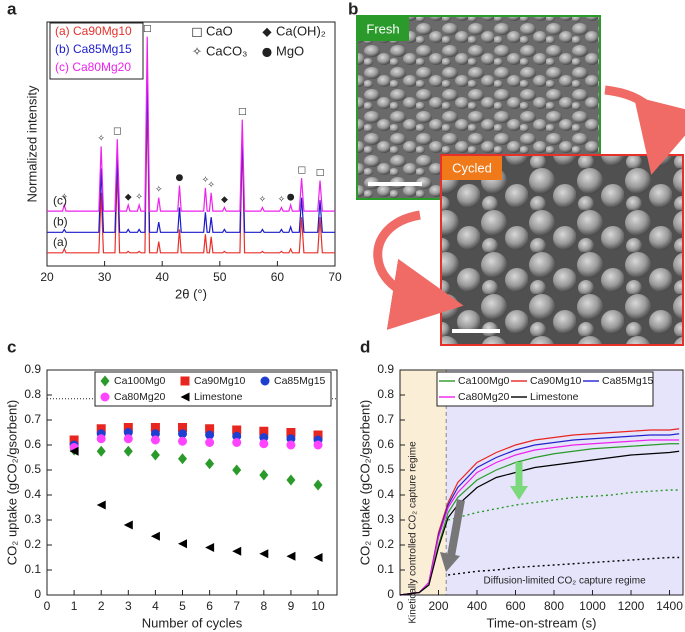  What do you see at coordinates (32, 569) in the screenshot?
I see `y-tick-label: 0.1` at bounding box center [32, 569].